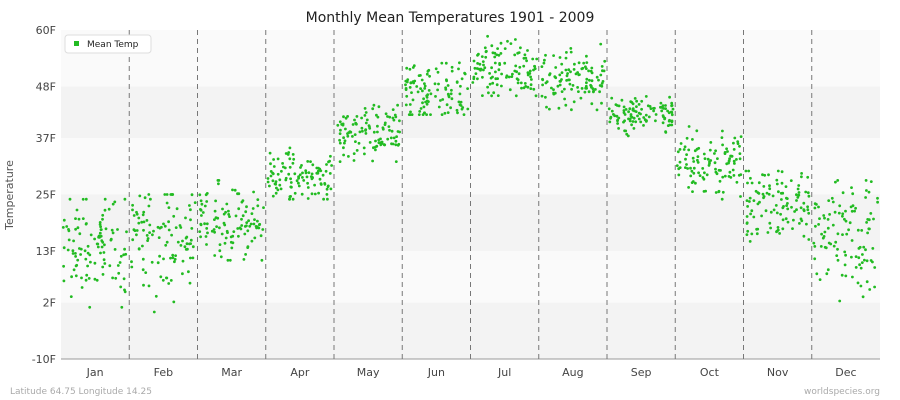  What do you see at coordinates (450, 18) in the screenshot?
I see `chart-title: Monthly Mean Temperatures 1901 - 2009` at bounding box center [450, 18].